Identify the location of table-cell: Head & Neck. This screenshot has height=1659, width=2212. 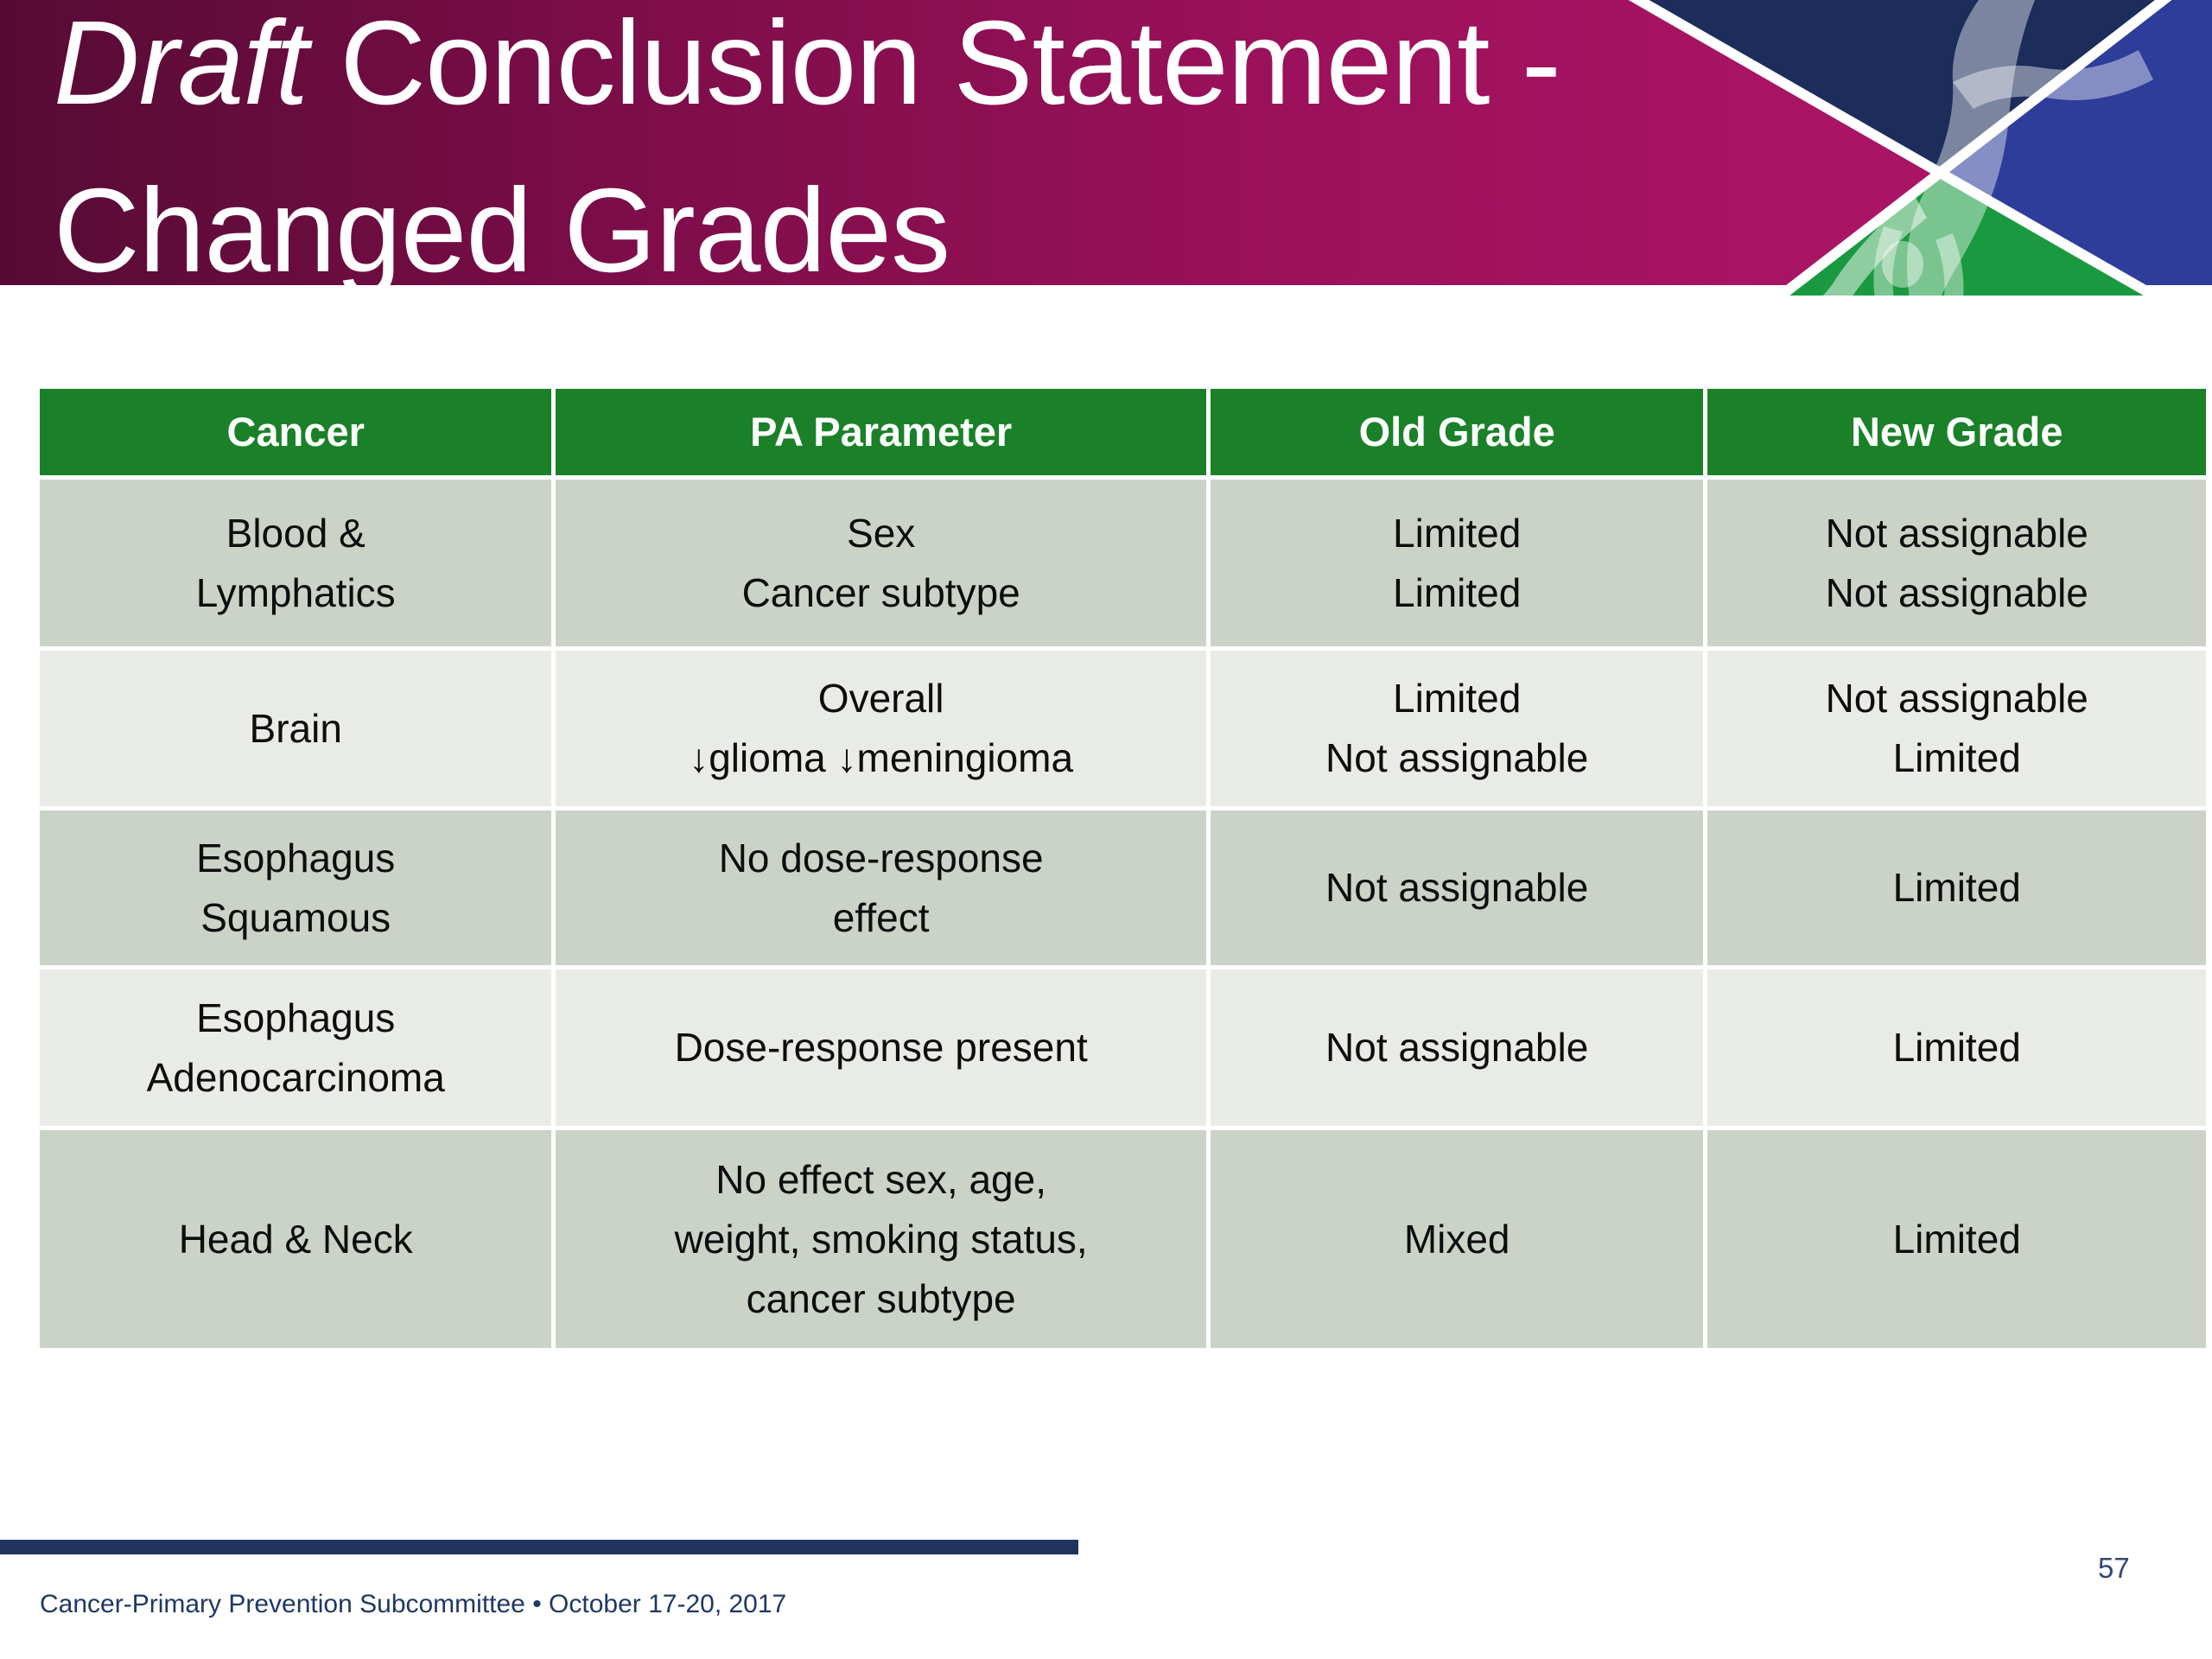
(296, 1239).